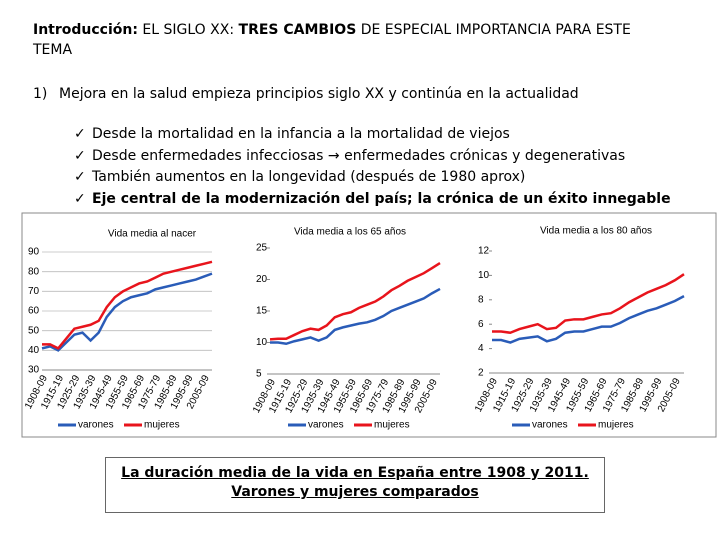  I want to click on y-tick-label: 30, so click(34, 370).